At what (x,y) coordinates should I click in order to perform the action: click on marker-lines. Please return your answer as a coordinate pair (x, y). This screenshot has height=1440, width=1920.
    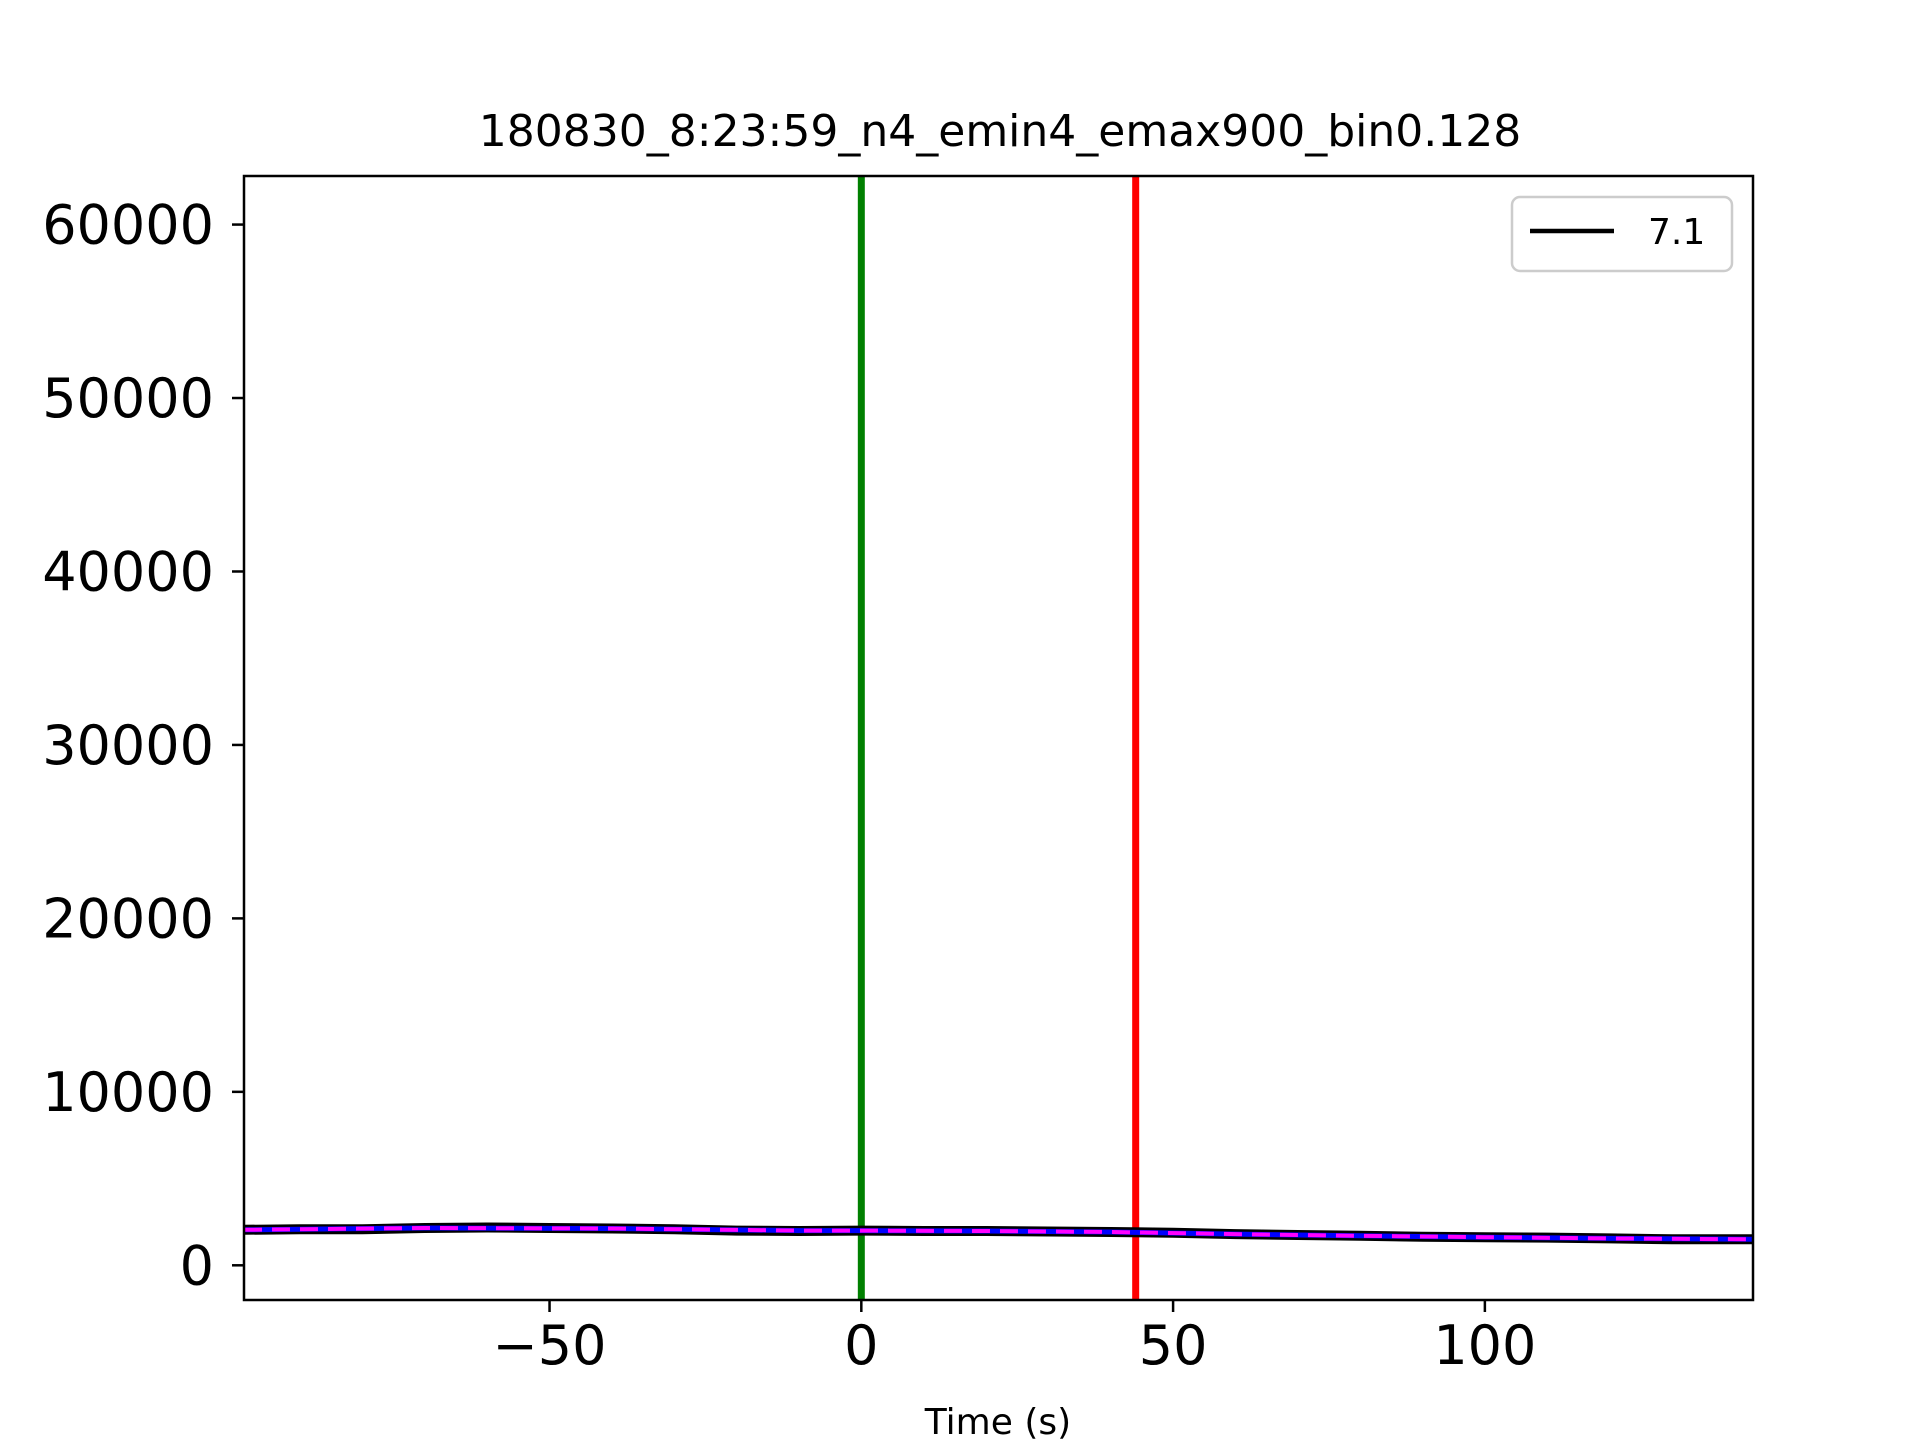
    Looking at the image, I should click on (998, 738).